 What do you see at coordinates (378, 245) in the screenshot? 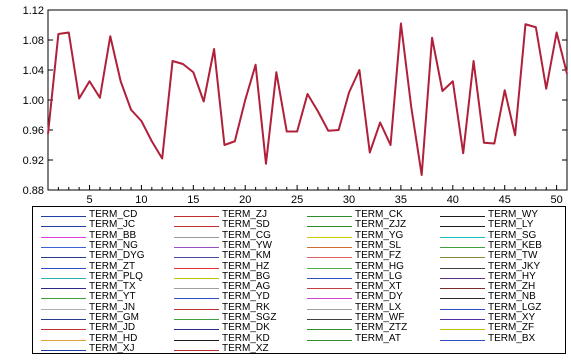
I see `legend-label: TERM_SL` at bounding box center [378, 245].